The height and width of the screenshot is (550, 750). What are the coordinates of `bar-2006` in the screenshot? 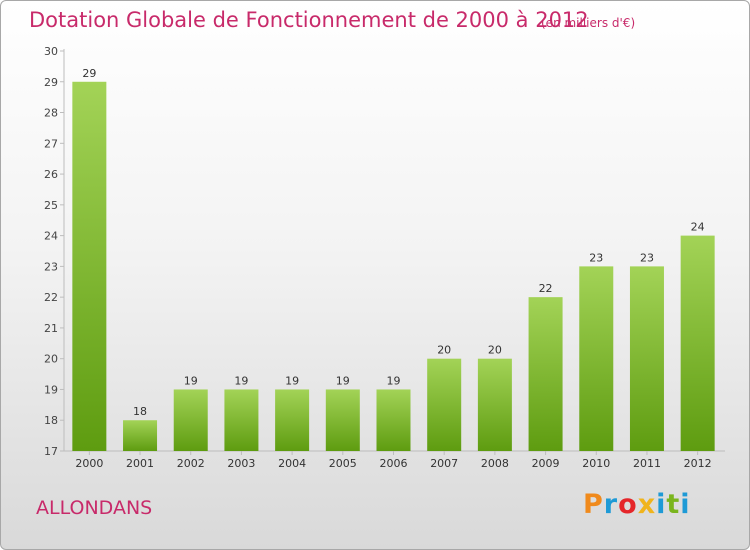 It's located at (393, 420).